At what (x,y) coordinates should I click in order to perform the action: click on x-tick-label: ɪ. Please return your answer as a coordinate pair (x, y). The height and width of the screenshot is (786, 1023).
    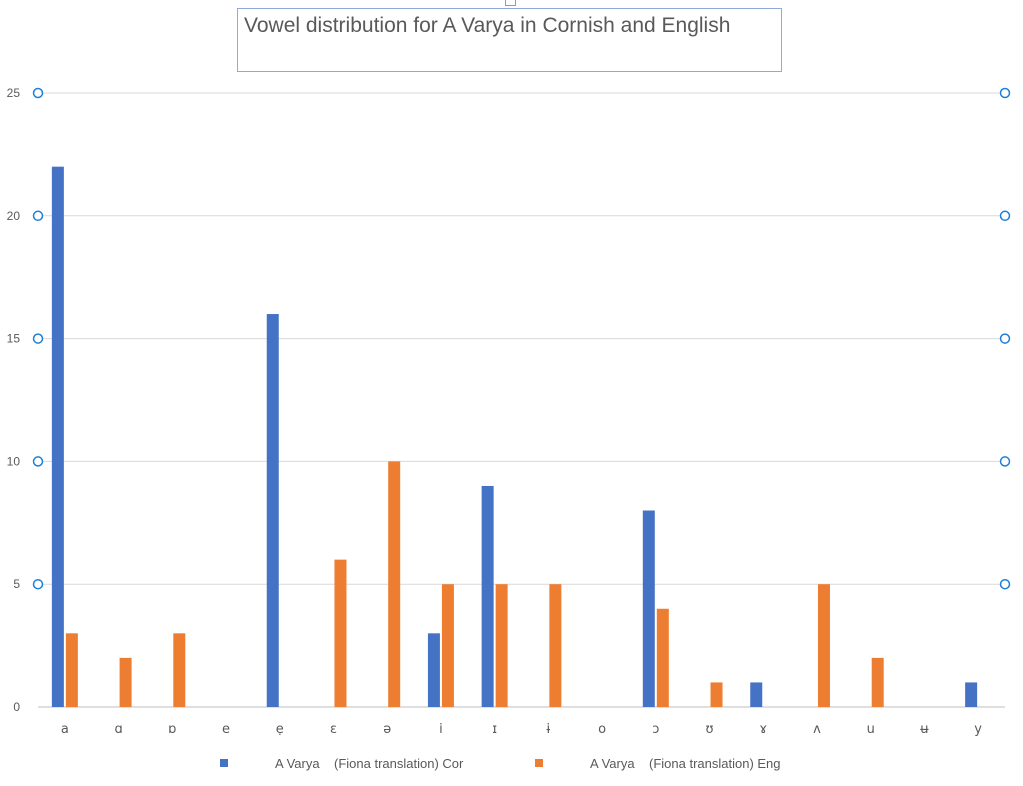
    Looking at the image, I should click on (494, 729).